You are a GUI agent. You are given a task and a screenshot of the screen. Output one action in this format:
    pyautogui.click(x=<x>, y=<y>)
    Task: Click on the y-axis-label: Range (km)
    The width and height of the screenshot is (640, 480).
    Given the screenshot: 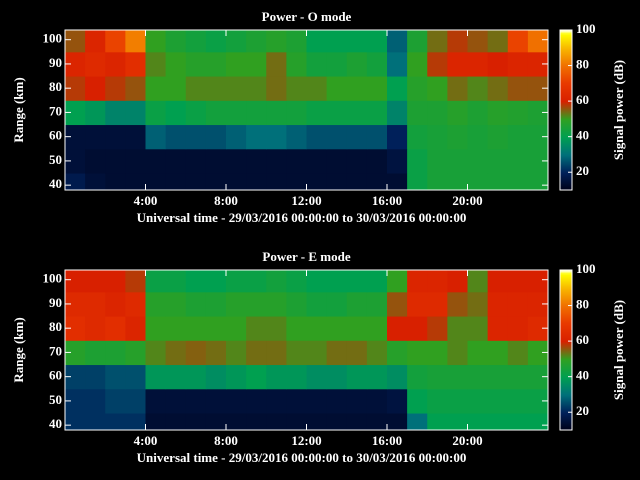 What is the action you would take?
    pyautogui.click(x=18, y=109)
    